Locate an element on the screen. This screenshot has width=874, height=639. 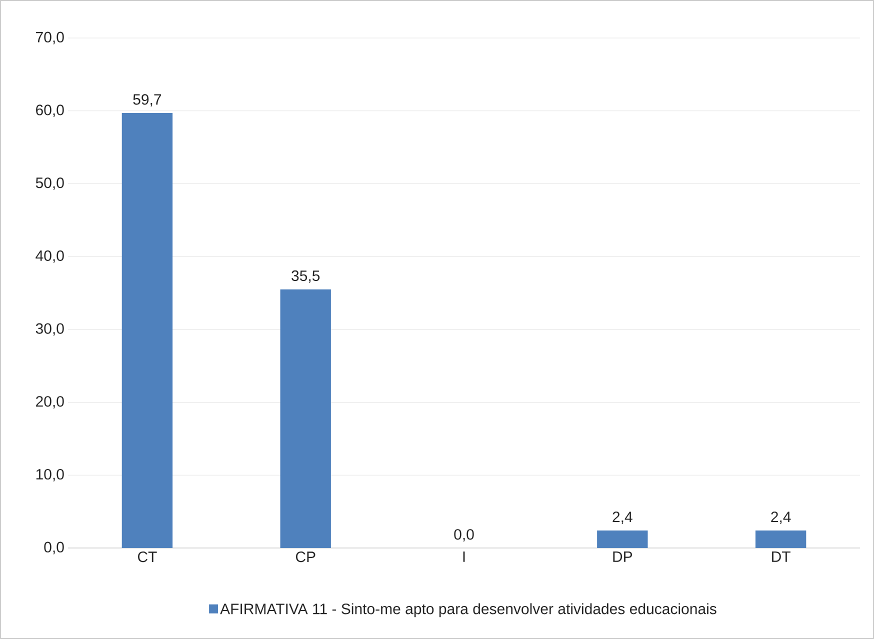
x-tick-label: CT is located at coordinates (147, 557).